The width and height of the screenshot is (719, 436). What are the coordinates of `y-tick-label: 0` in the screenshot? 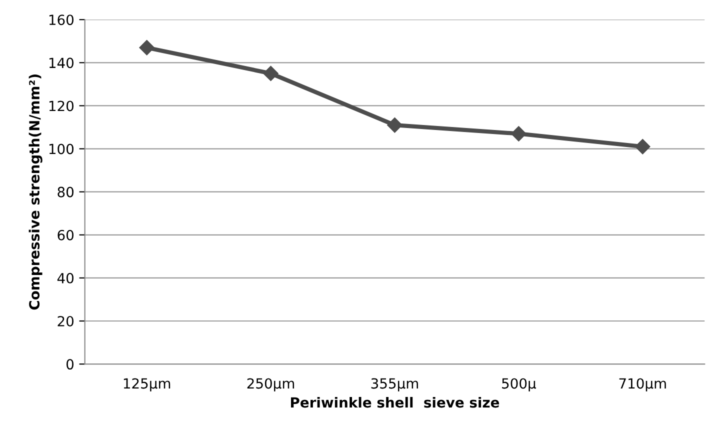 It's located at (70, 364).